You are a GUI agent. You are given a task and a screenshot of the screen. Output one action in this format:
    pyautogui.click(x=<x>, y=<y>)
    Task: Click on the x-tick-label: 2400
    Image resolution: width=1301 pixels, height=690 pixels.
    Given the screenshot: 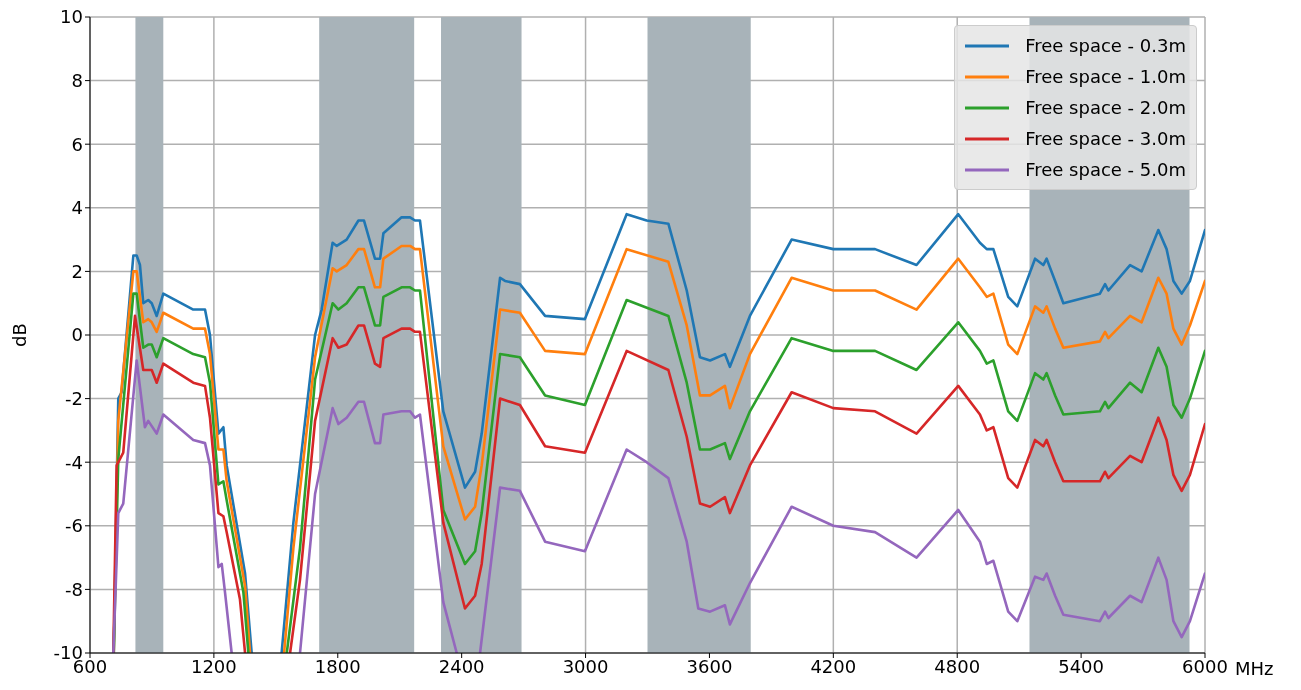 What is the action you would take?
    pyautogui.click(x=461, y=666)
    